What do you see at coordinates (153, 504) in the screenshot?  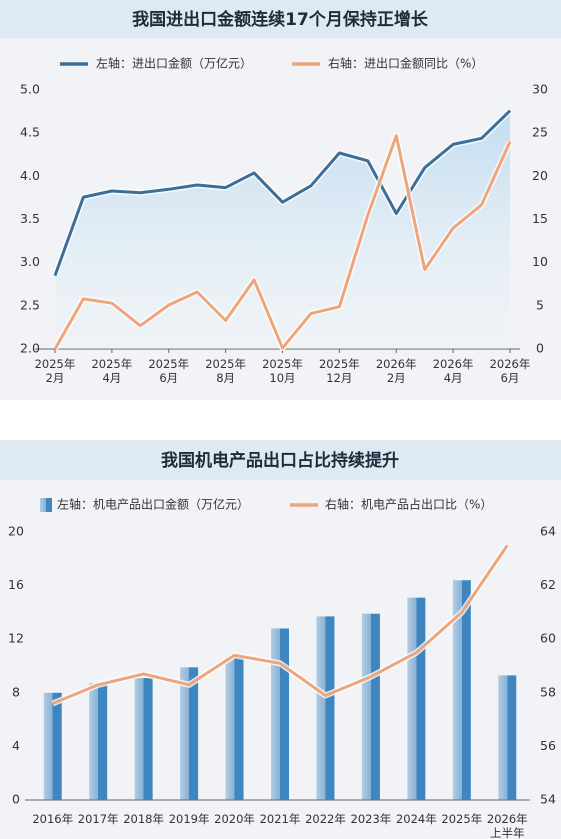 I see `legend-label: 左轴：机电产品出口金额（万亿元）` at bounding box center [153, 504].